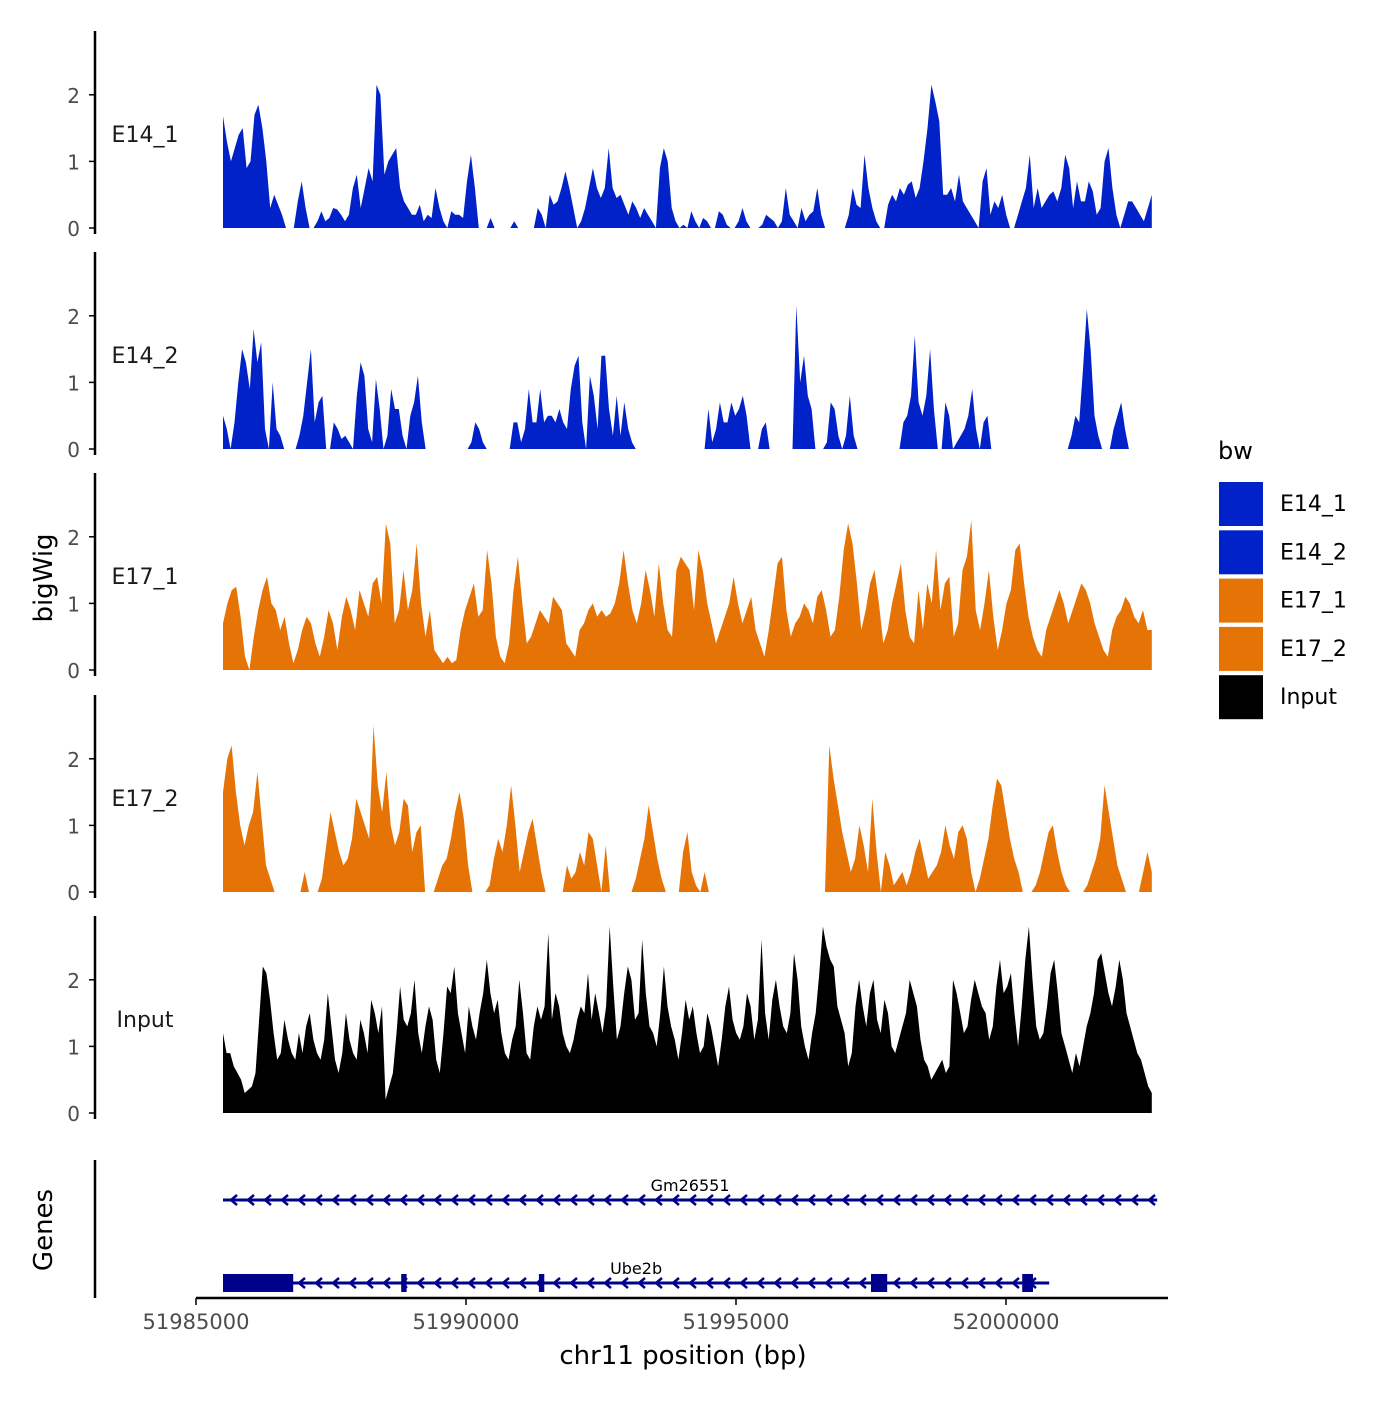 The image size is (1400, 1404). Describe the element at coordinates (736, 1322) in the screenshot. I see `x-tick-label: 51995000` at that location.